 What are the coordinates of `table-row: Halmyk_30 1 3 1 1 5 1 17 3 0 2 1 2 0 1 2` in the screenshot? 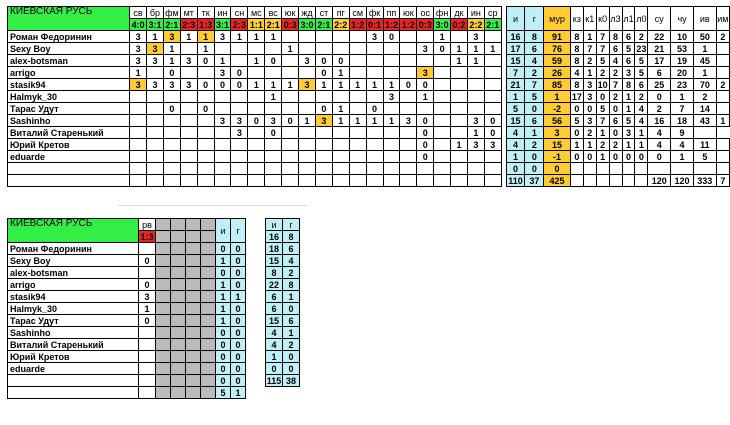 It's located at (368, 96).